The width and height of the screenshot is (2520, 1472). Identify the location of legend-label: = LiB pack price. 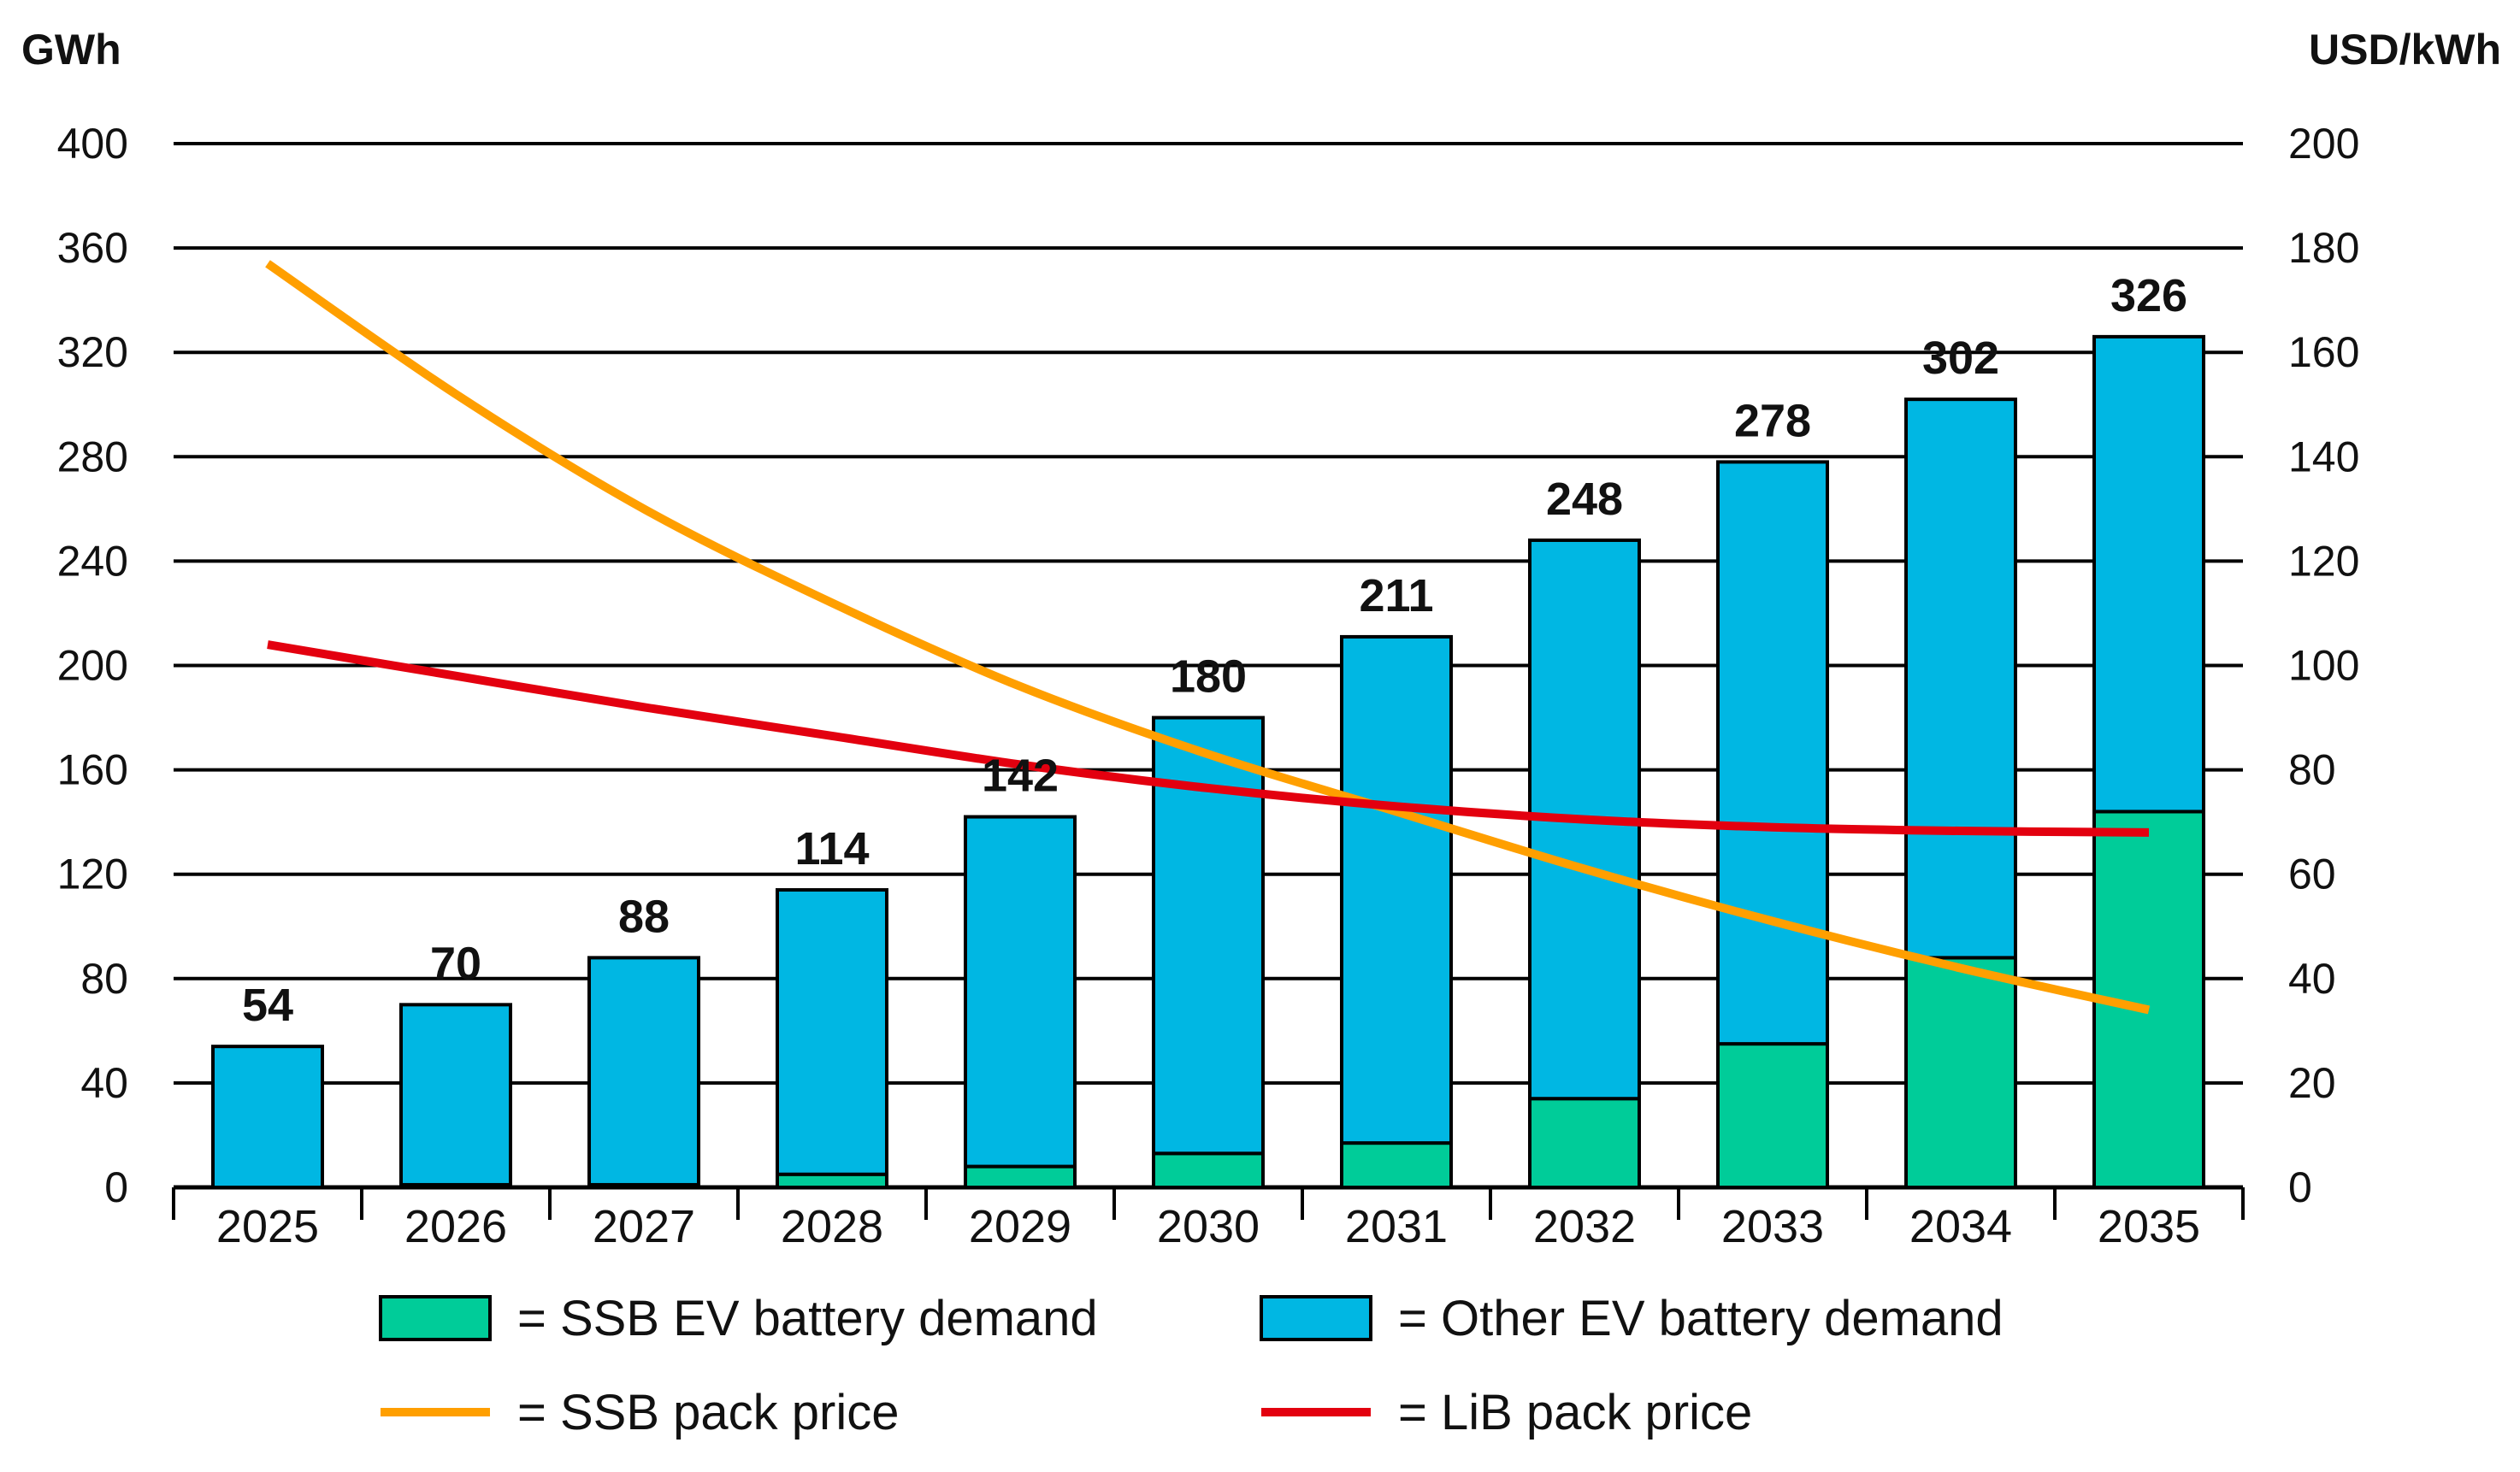
(1575, 1412).